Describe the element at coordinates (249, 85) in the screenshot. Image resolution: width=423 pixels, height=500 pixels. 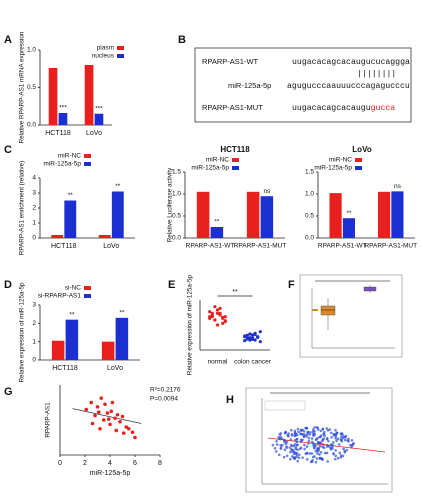
I see `sequence-label: miR-125a-5p` at that location.